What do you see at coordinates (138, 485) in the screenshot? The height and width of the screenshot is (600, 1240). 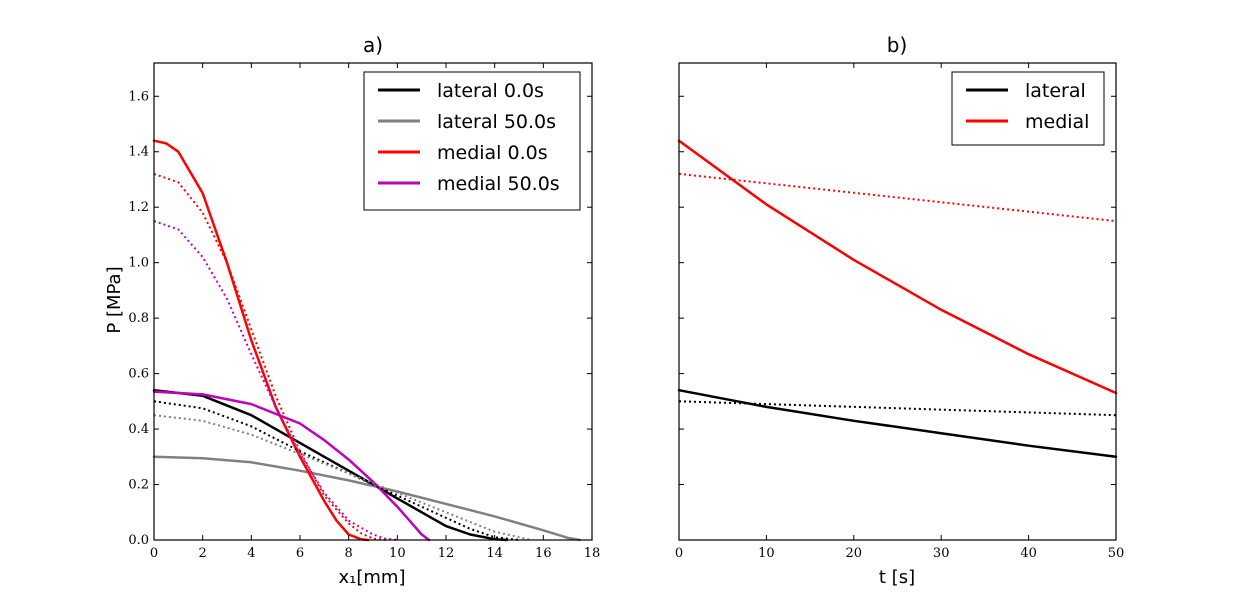 I see `panel-a-ytick-label: 0.2` at bounding box center [138, 485].